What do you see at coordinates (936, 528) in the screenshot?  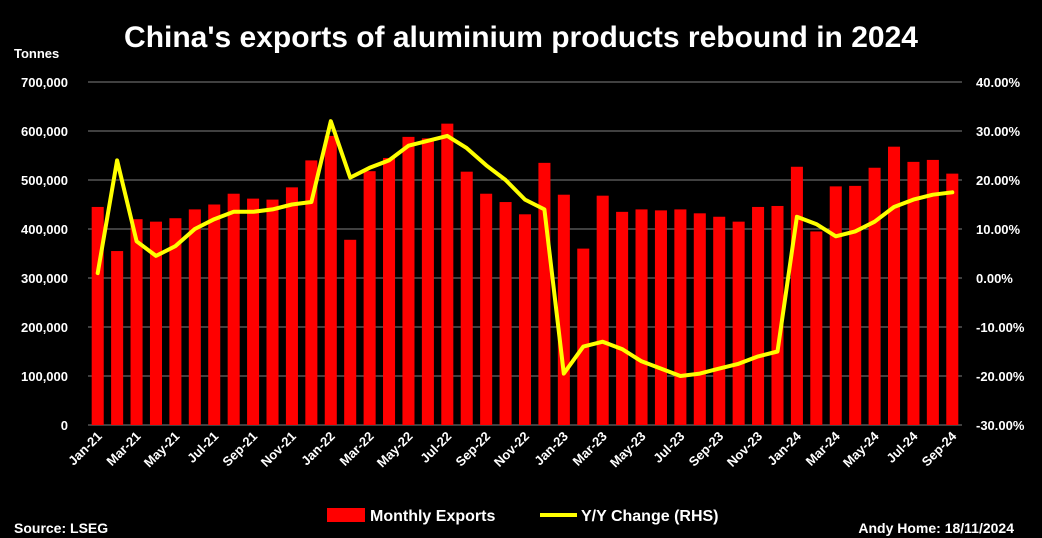 I see `author-credit: Andy Home: 18/11/2024` at bounding box center [936, 528].